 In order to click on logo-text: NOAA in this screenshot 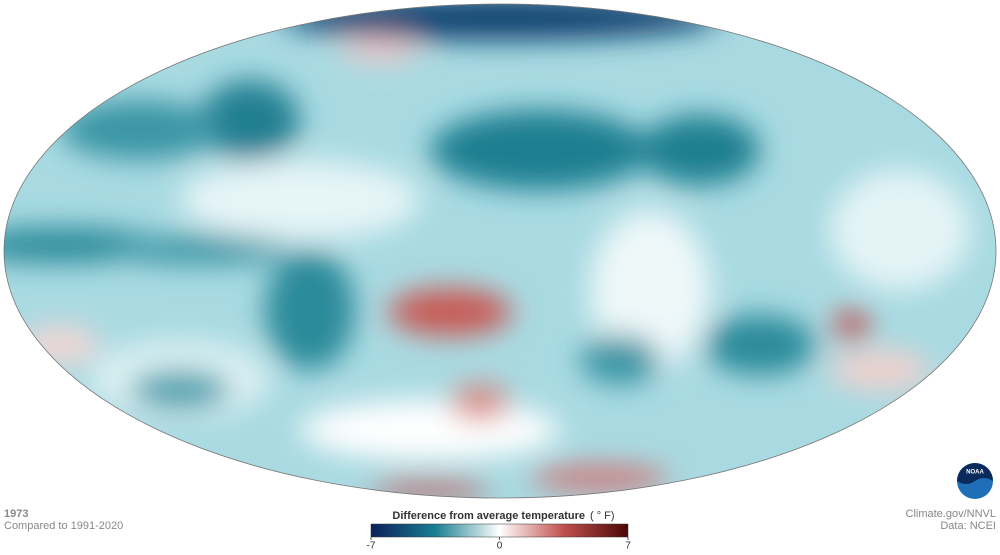, I will do `click(975, 473)`.